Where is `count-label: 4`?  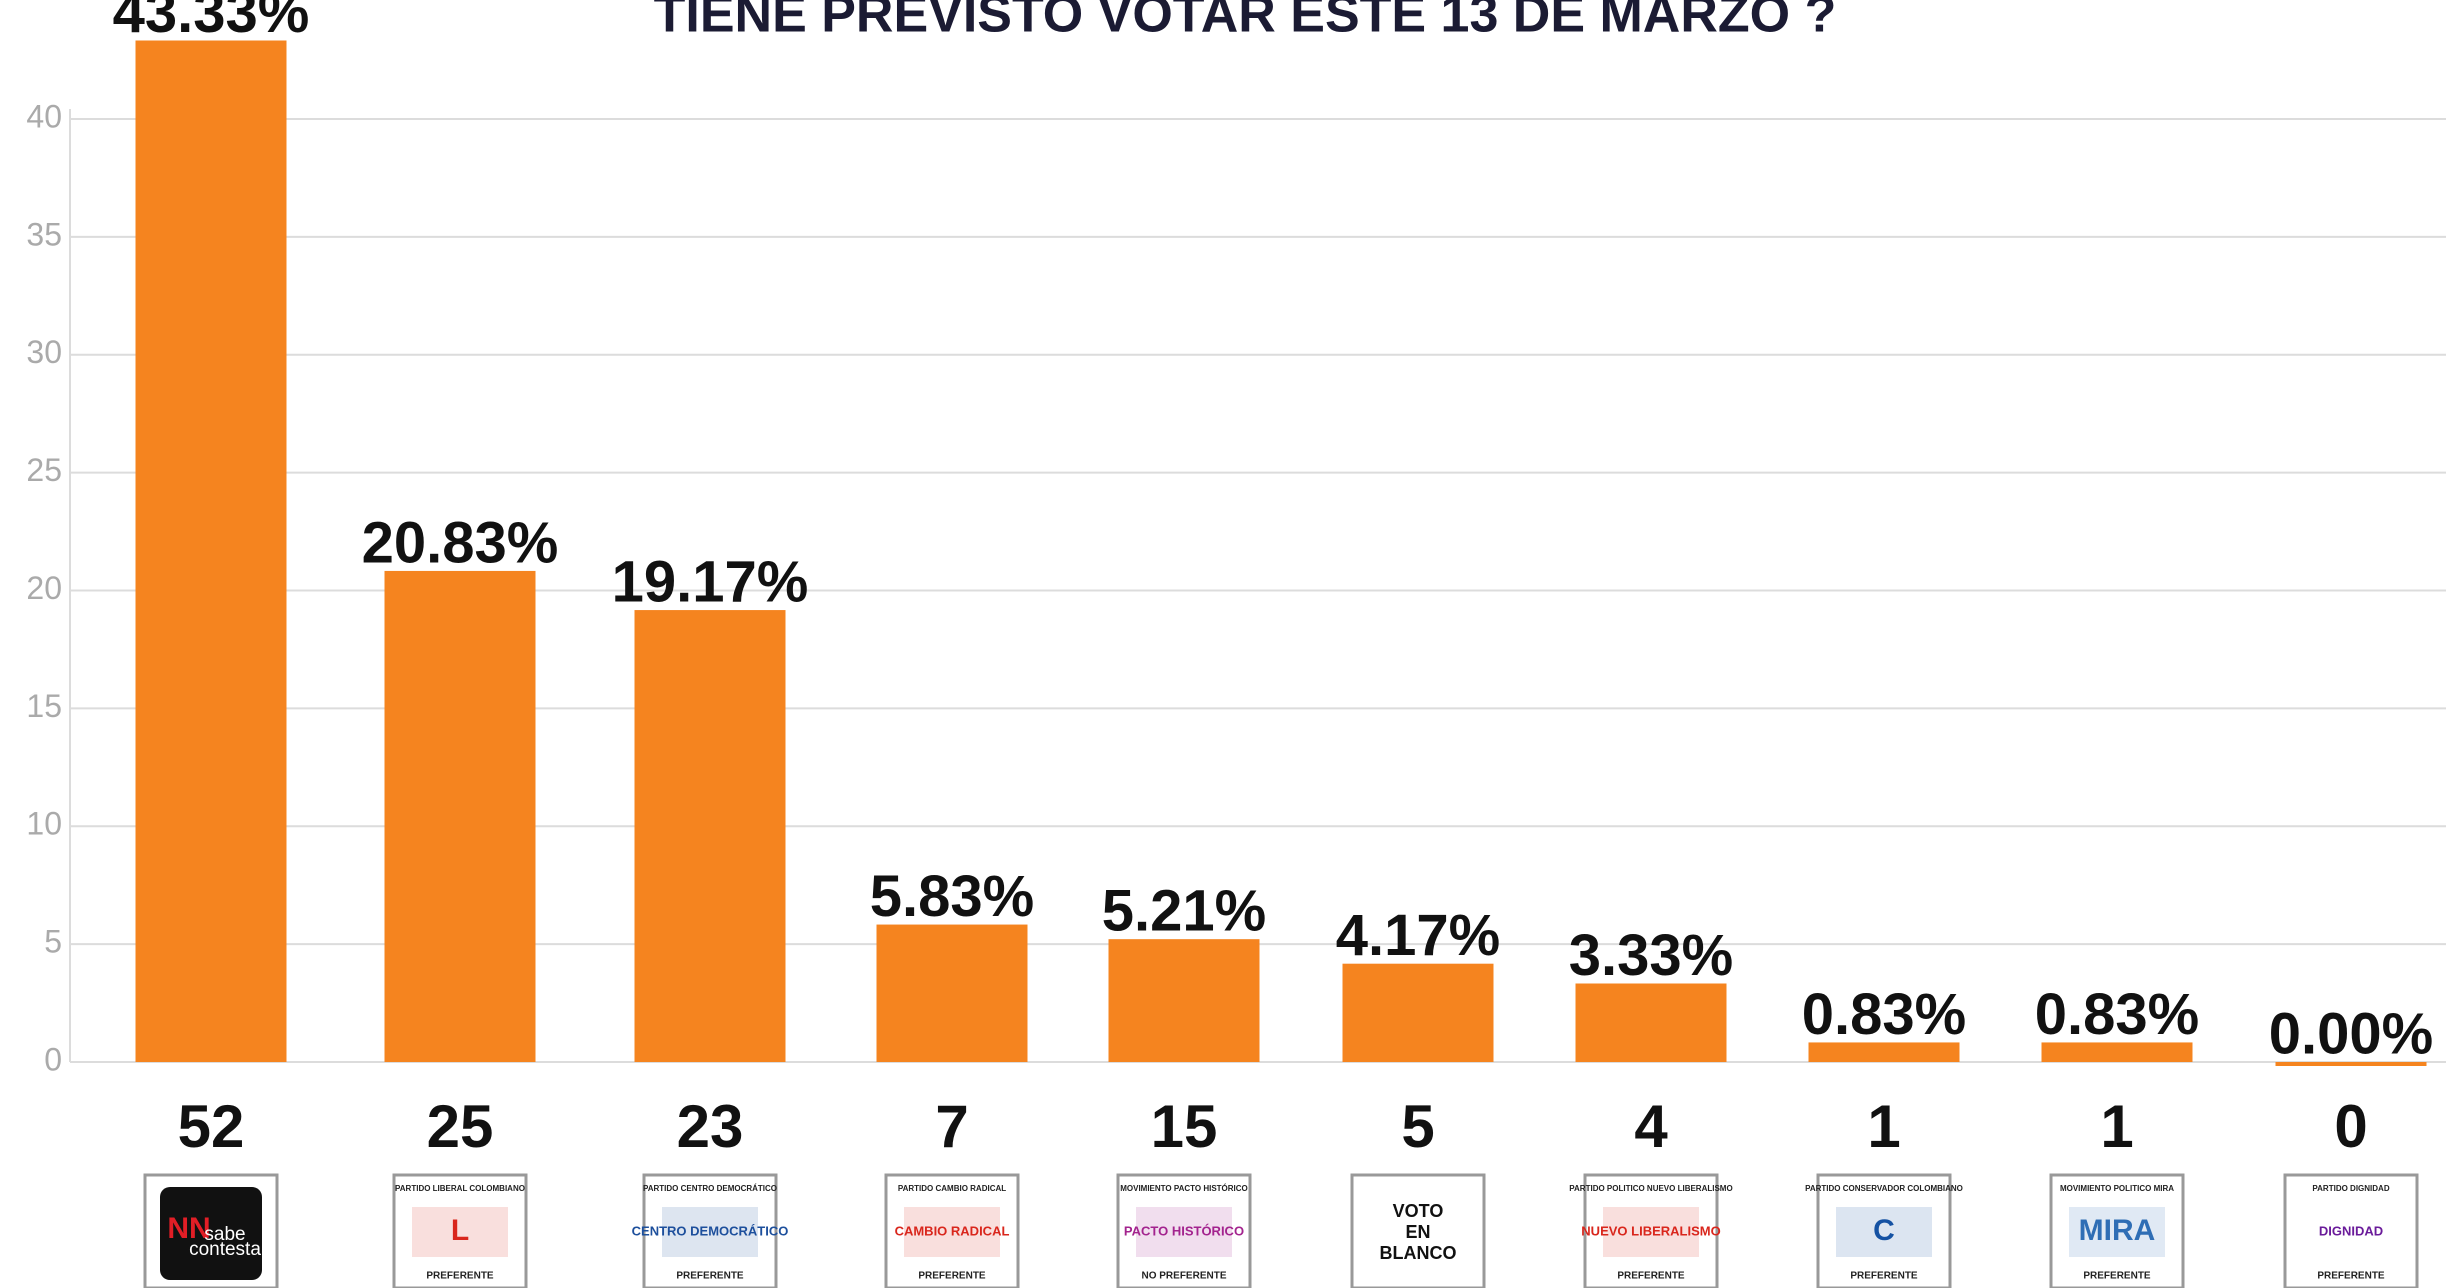
count-label: 4 is located at coordinates (1651, 1126).